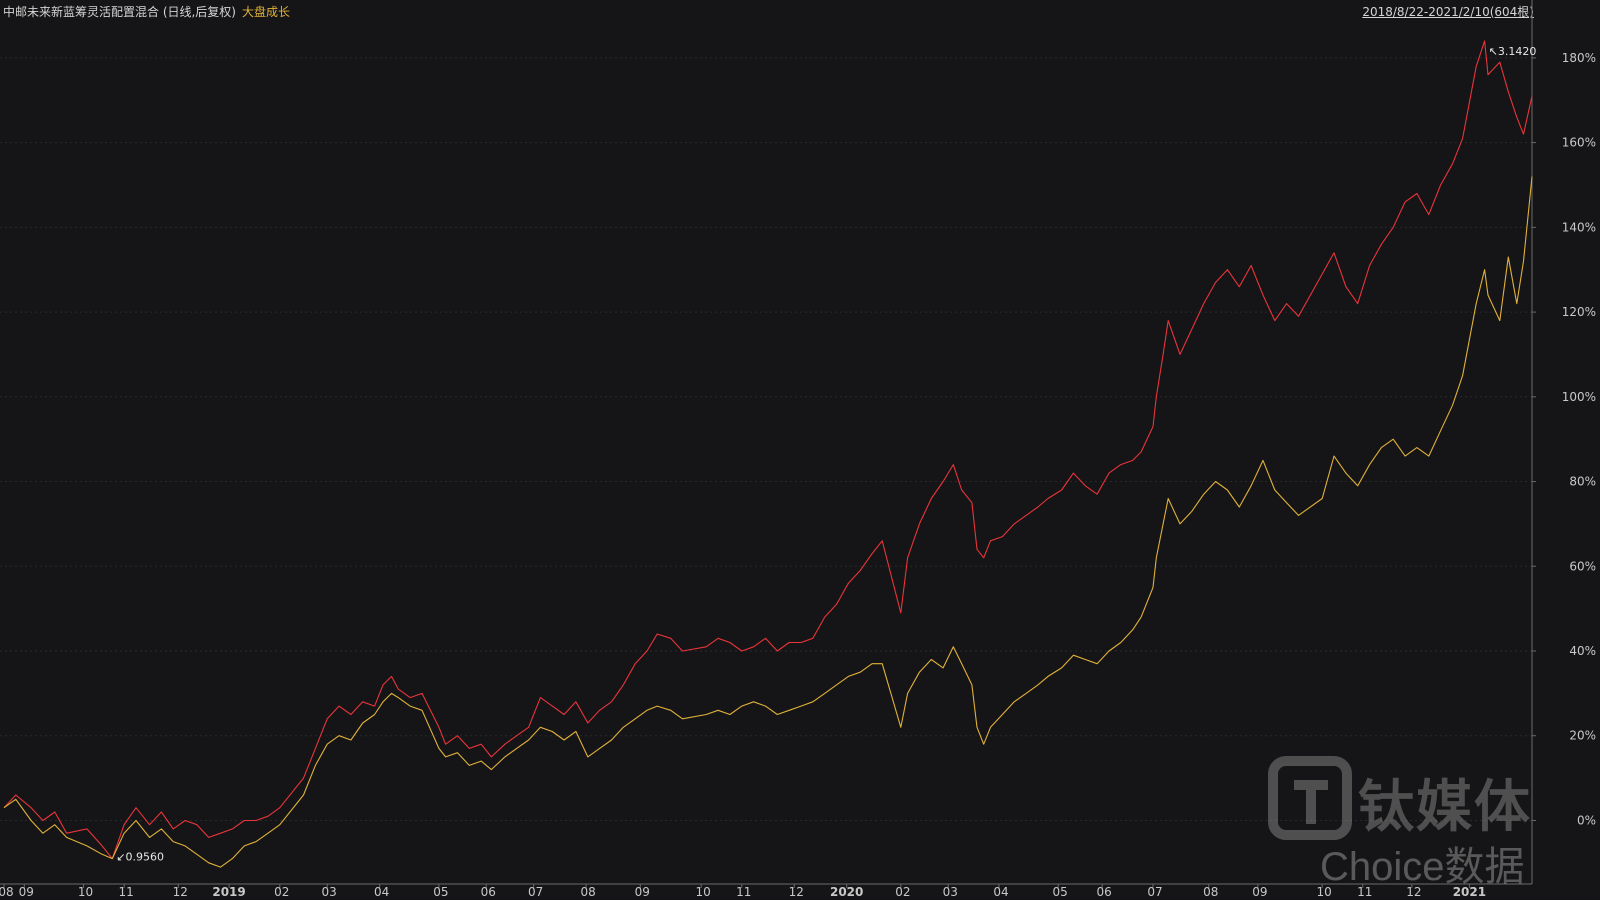 This screenshot has height=900, width=1600. I want to click on y-tick-label: 0%, so click(1586, 820).